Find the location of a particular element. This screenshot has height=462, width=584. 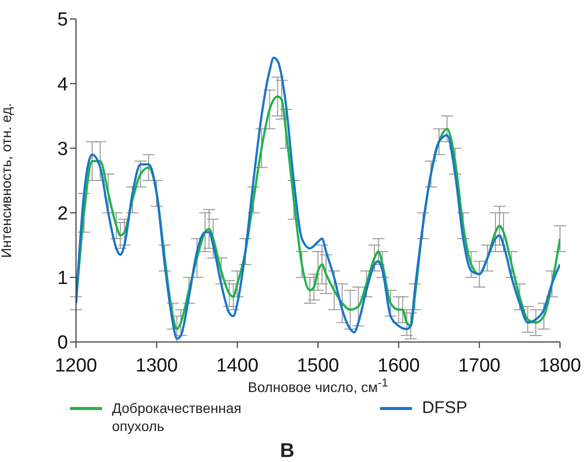

x-tick-label: 1400 is located at coordinates (237, 365).